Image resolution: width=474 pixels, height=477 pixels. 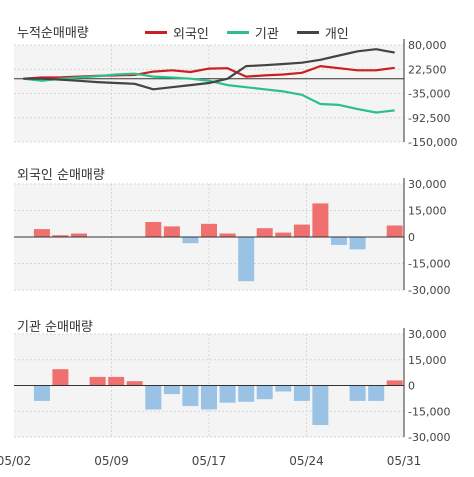 What do you see at coordinates (156, 32) in the screenshot?
I see `legend-swatch-foreign` at bounding box center [156, 32].